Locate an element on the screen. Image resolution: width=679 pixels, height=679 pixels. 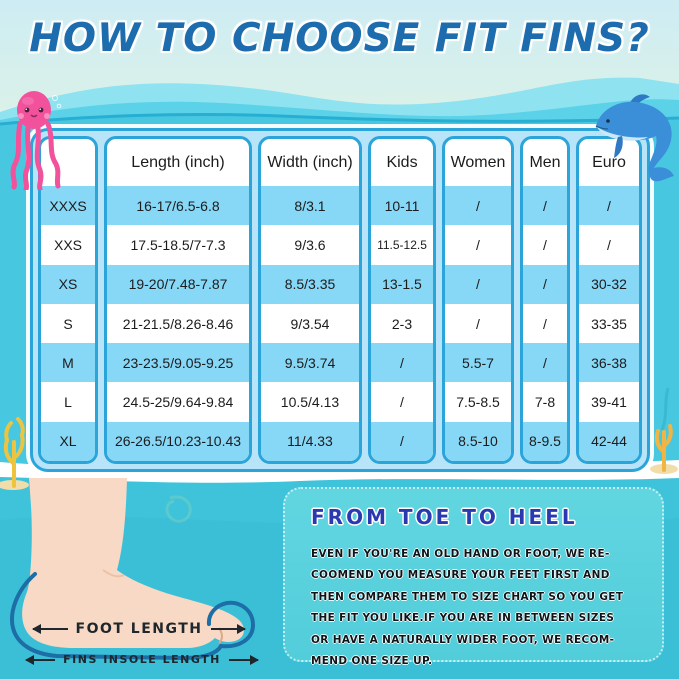
table-column-size: XXXS XXS XS S M L XL is located at coordinates (68, 300).